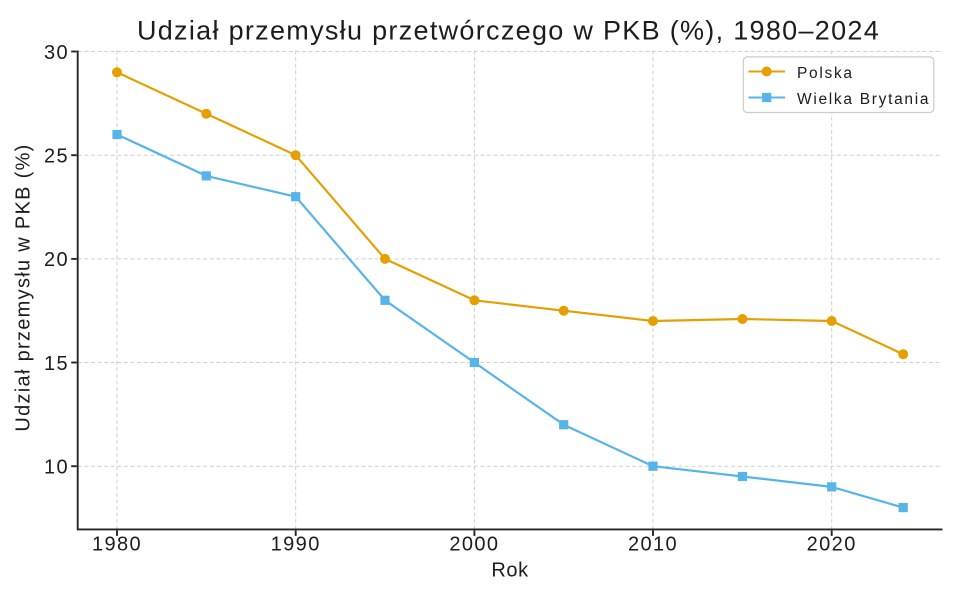 The image size is (960, 600). Describe the element at coordinates (56, 53) in the screenshot. I see `svg-text: 30` at that location.